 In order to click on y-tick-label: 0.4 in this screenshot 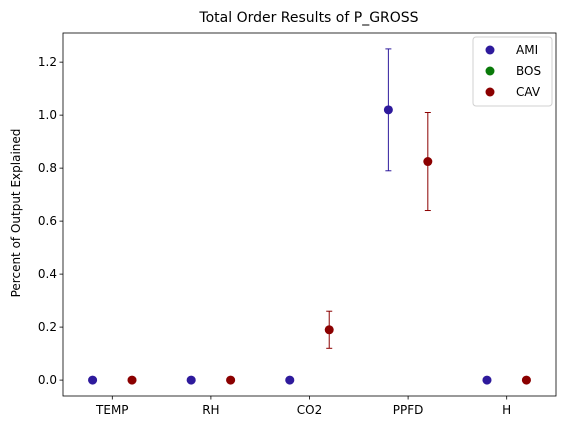, I will do `click(47, 274)`.